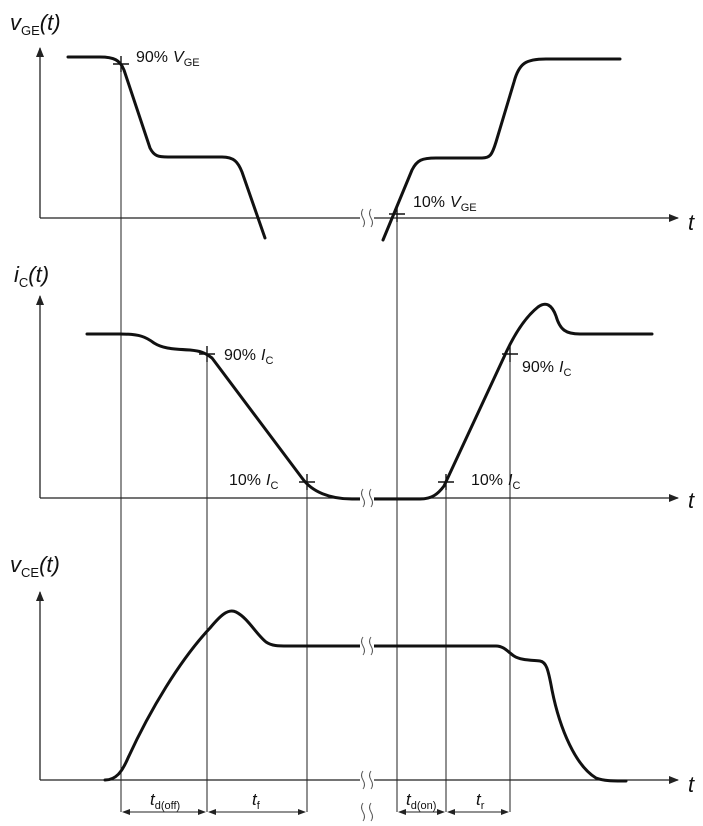  Describe the element at coordinates (397, 214) in the screenshot. I see `vge-10-marker` at that location.